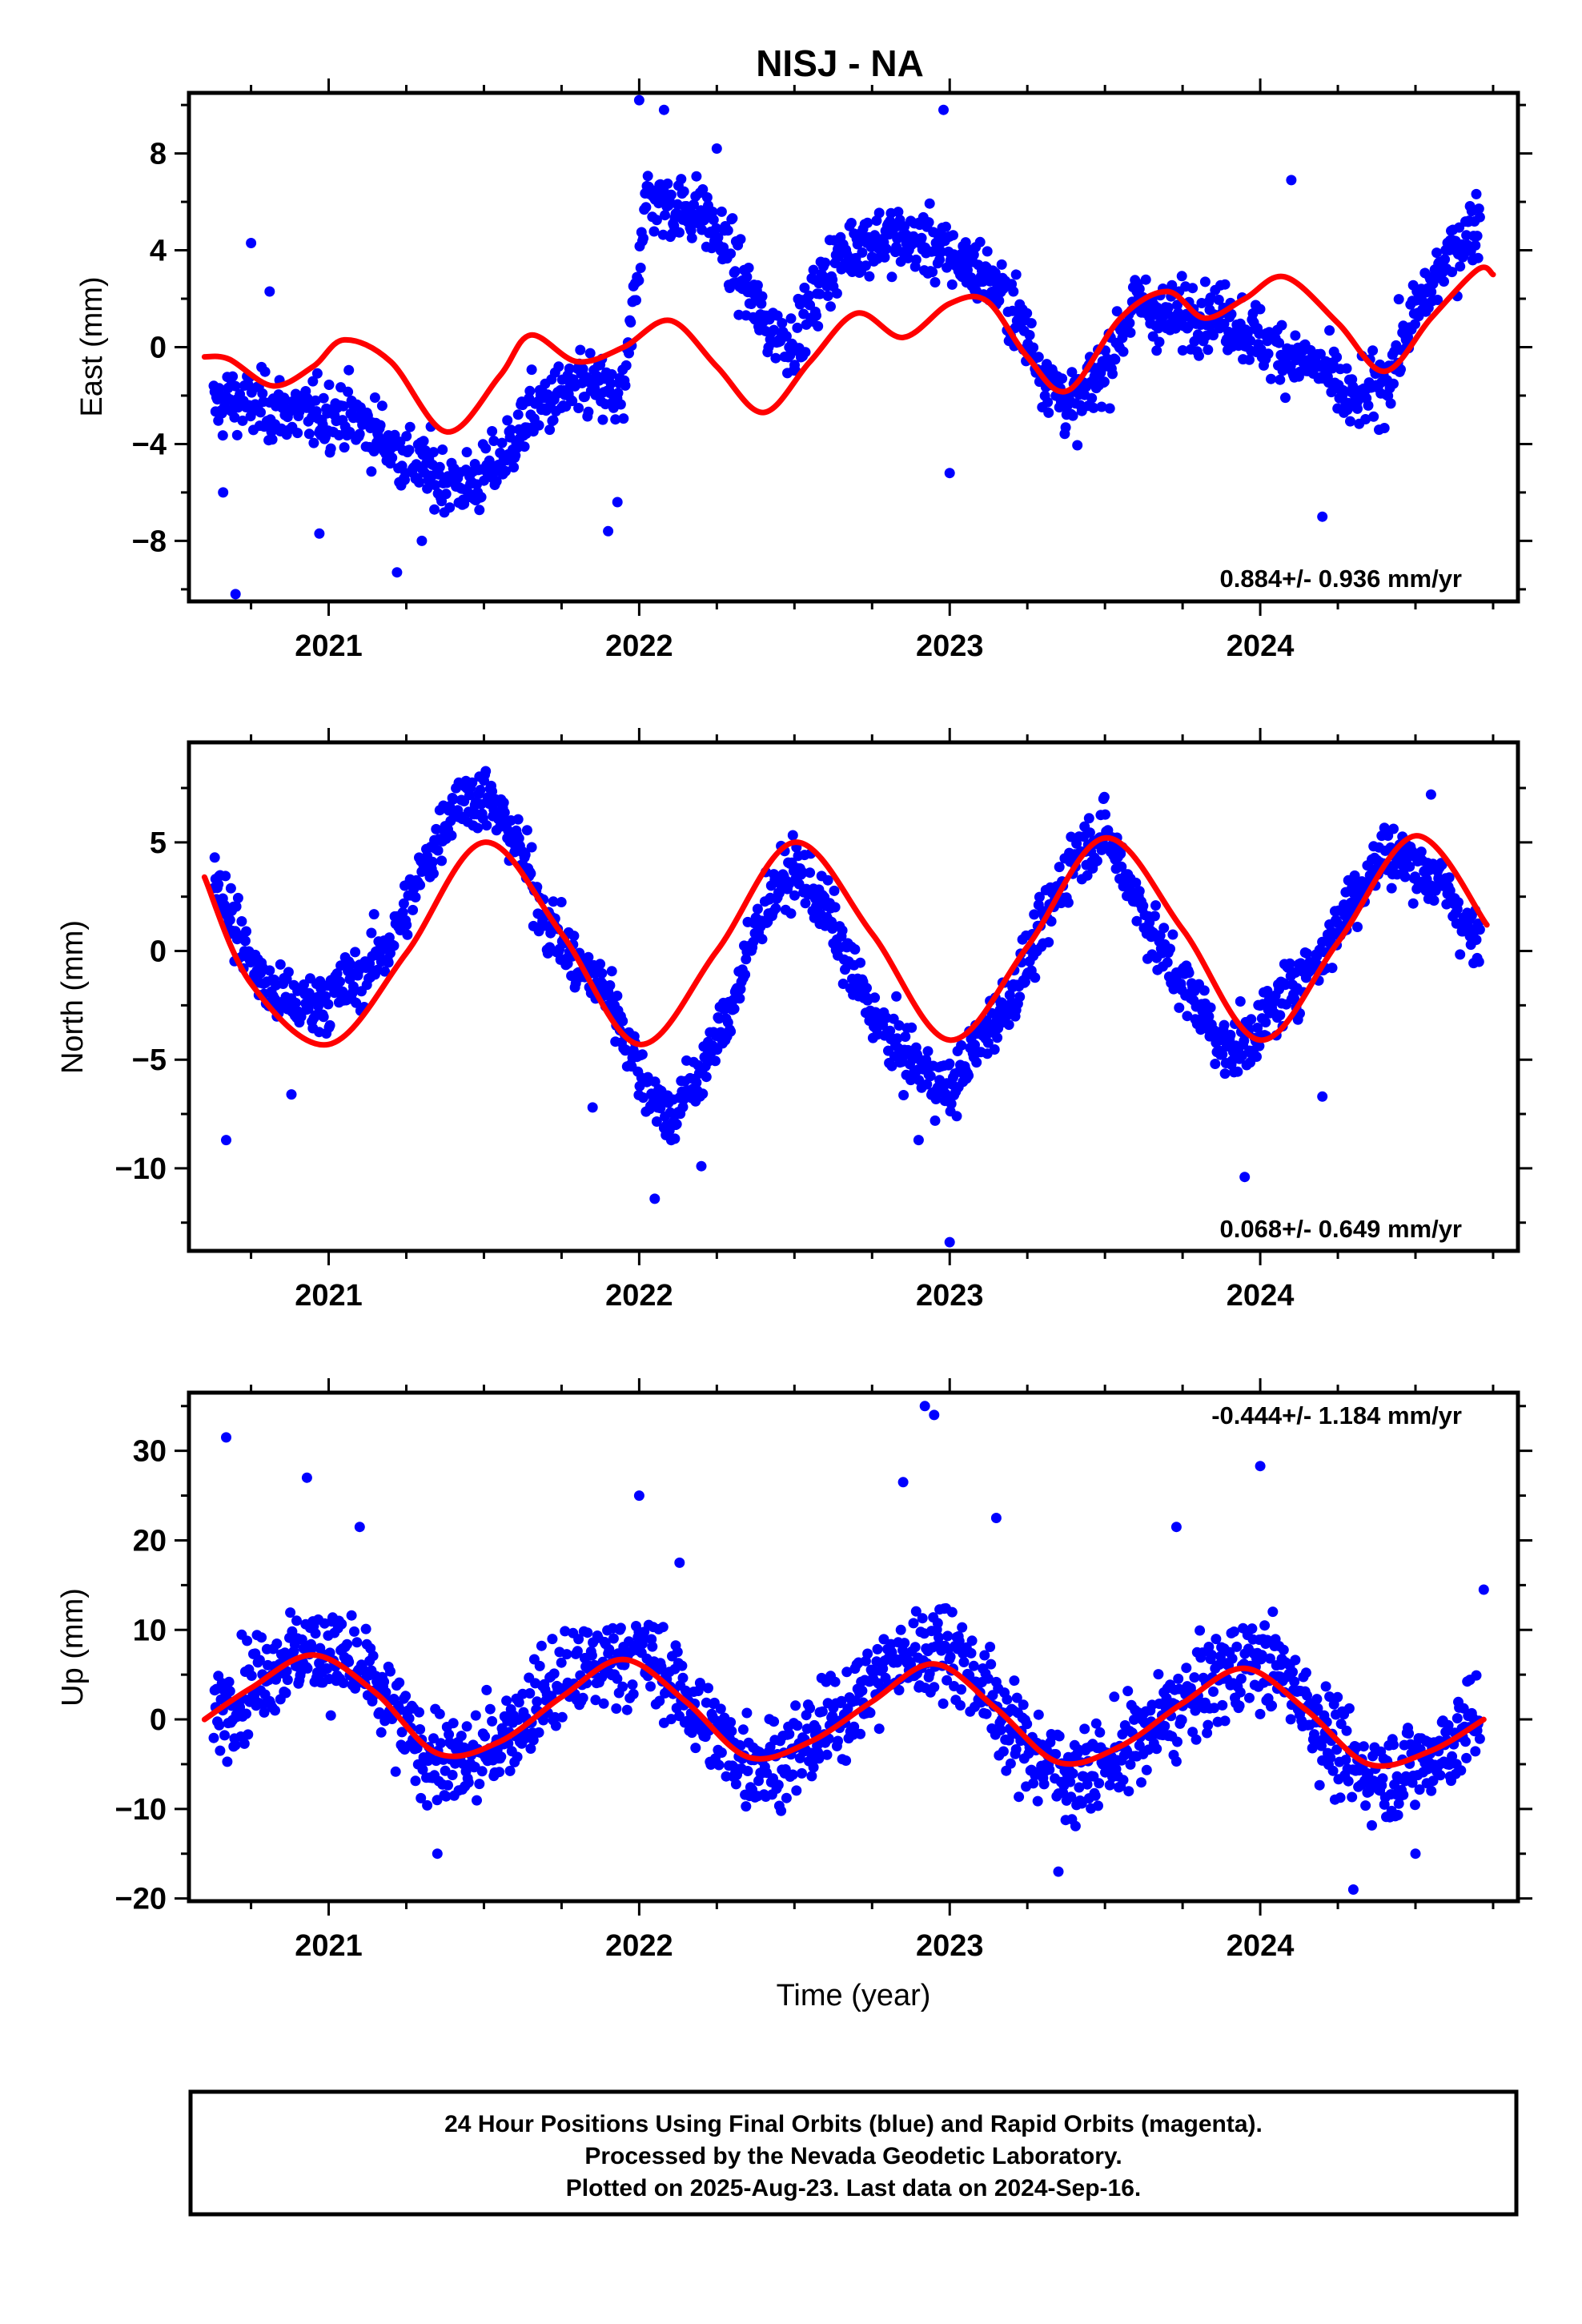 The height and width of the screenshot is (2324, 1582). Describe the element at coordinates (639, 1296) in the screenshot. I see `north-x-tick-label: 2022` at that location.